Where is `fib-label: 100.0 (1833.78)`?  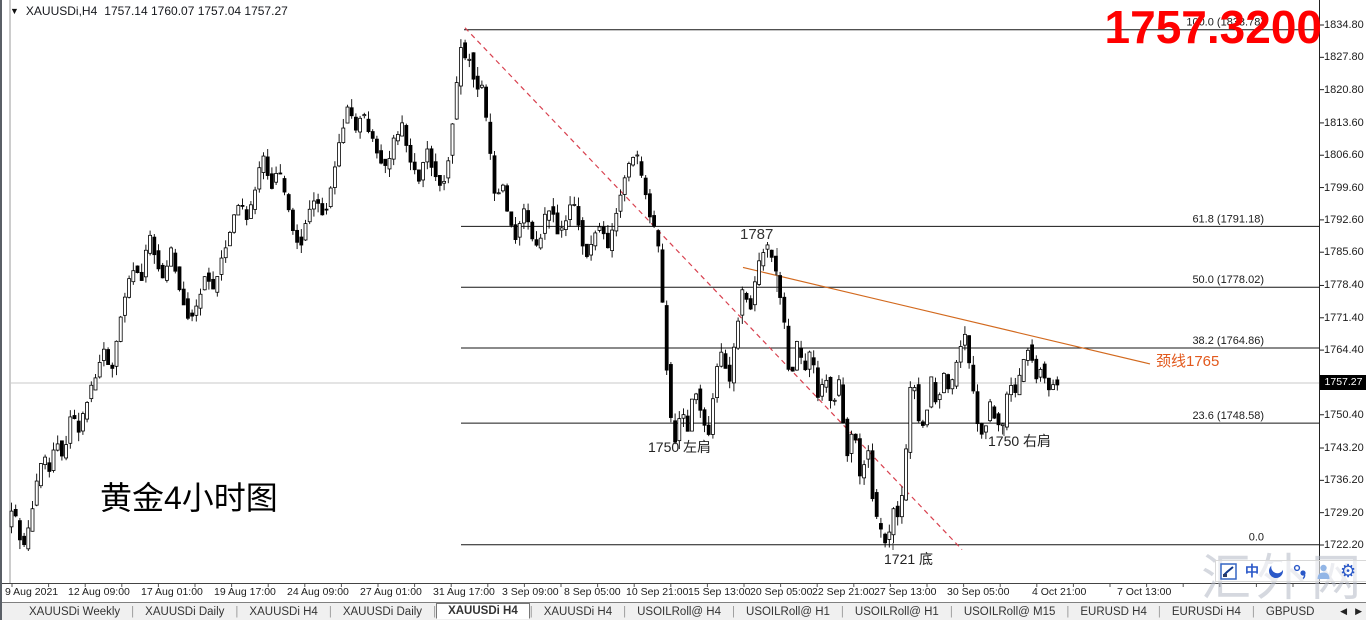
fib-label: 100.0 (1833.78) is located at coordinates (1225, 23).